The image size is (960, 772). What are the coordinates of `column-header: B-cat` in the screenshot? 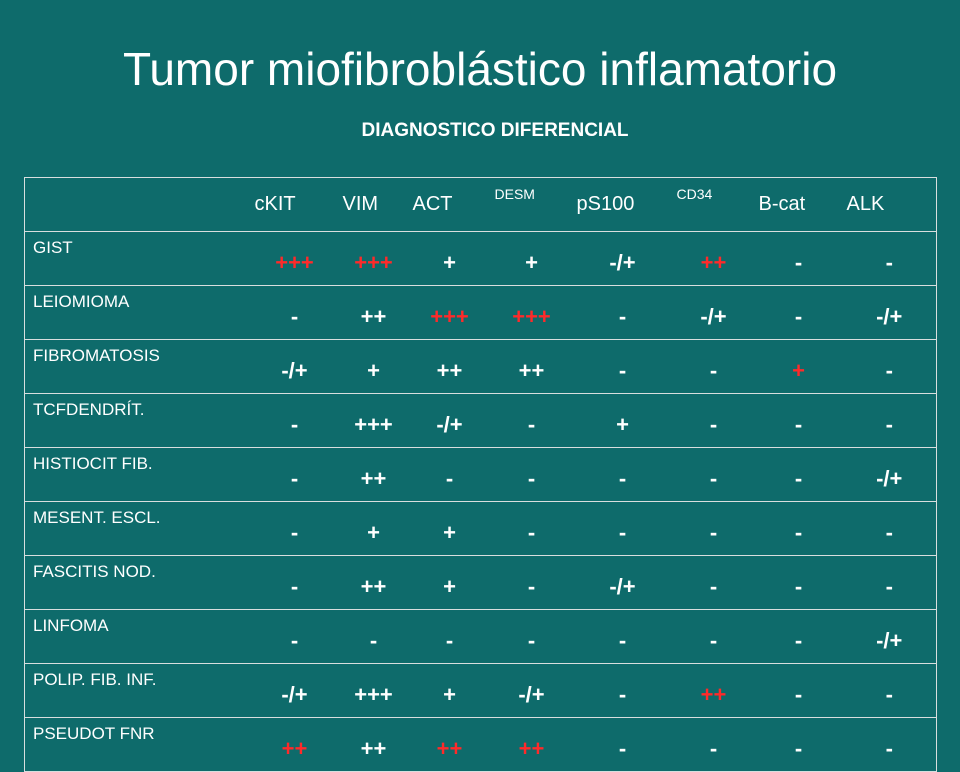 It's located at (798, 204).